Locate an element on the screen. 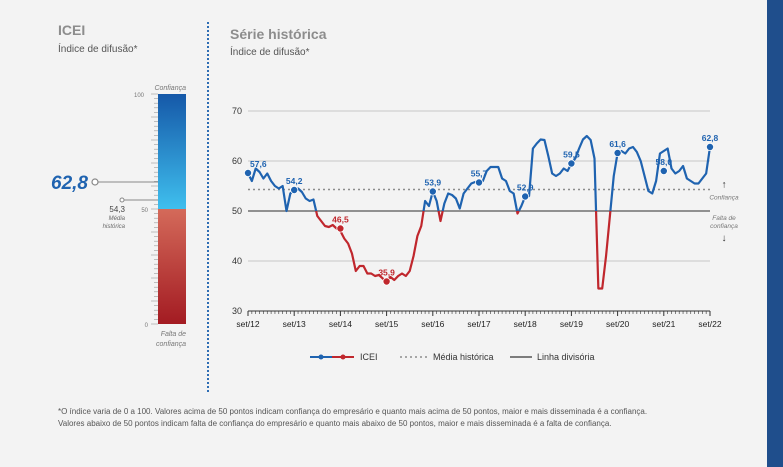 The image size is (783, 467). legend-label-mean: Média histórica is located at coordinates (463, 357).